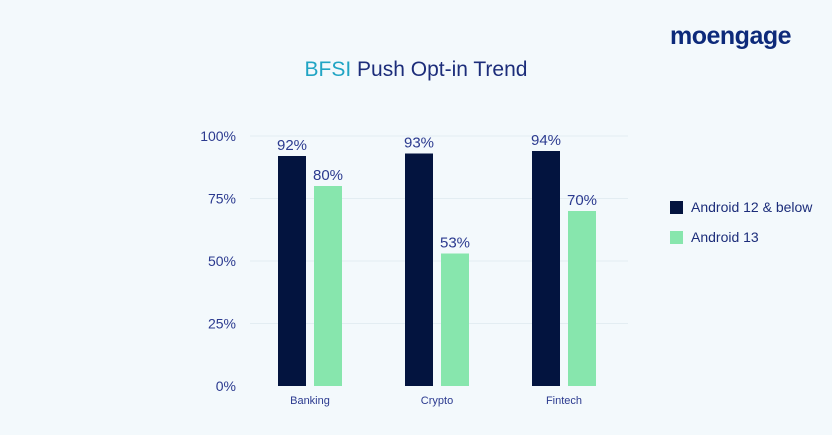 This screenshot has width=832, height=435. What do you see at coordinates (222, 324) in the screenshot?
I see `y-tick-label: 25%` at bounding box center [222, 324].